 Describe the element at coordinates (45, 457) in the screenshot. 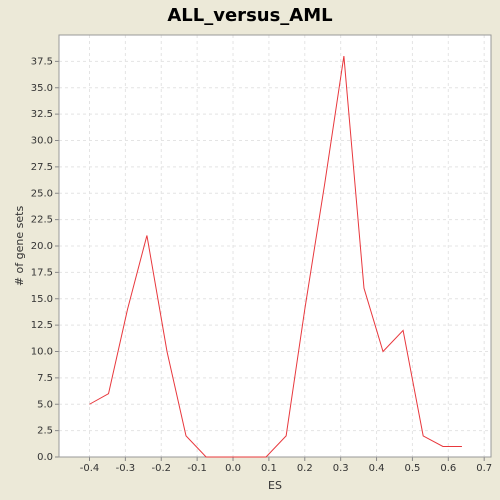

I see `y-tick-label: 0.0` at that location.